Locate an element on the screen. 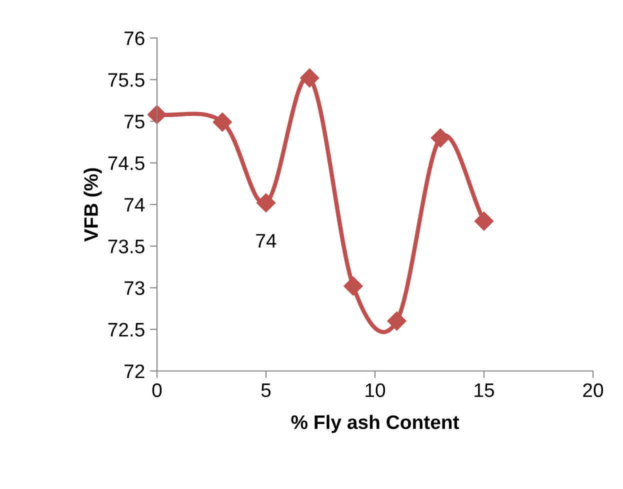 This screenshot has height=489, width=623. x-tick-label: 20 is located at coordinates (593, 390).